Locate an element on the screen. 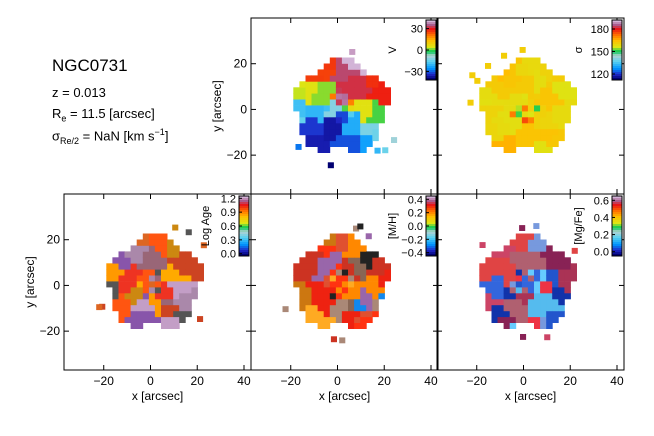 The height and width of the screenshot is (436, 654). galaxy-name: NGC0731 is located at coordinates (90, 65).